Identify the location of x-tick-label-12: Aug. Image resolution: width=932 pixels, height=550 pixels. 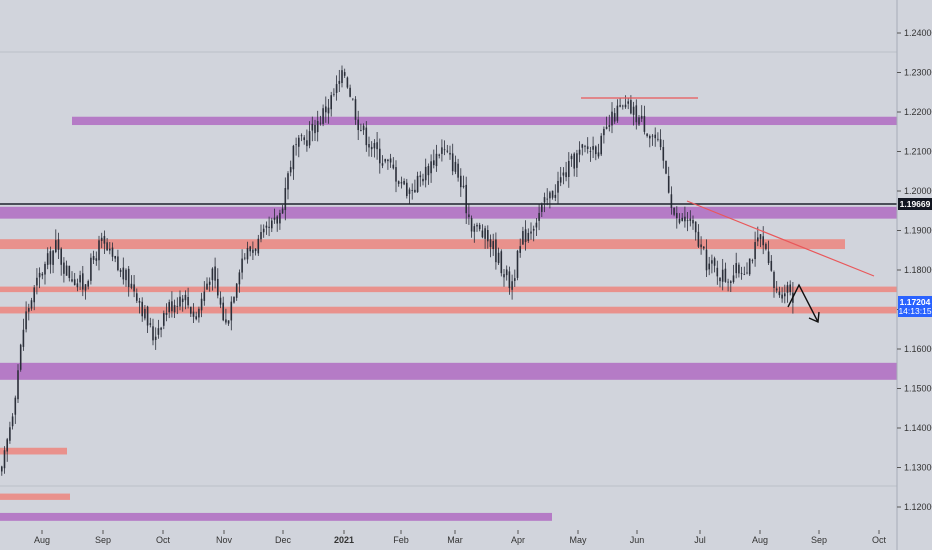
(760, 540).